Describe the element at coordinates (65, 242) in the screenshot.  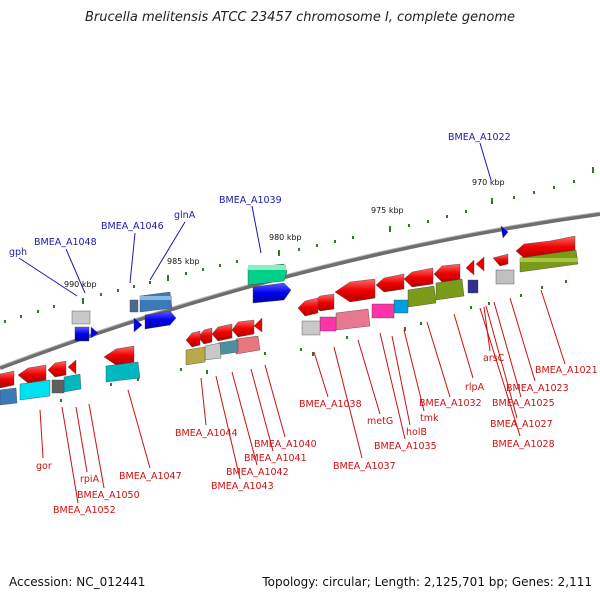
I see `gene-label: BMEA_A1048` at that location.